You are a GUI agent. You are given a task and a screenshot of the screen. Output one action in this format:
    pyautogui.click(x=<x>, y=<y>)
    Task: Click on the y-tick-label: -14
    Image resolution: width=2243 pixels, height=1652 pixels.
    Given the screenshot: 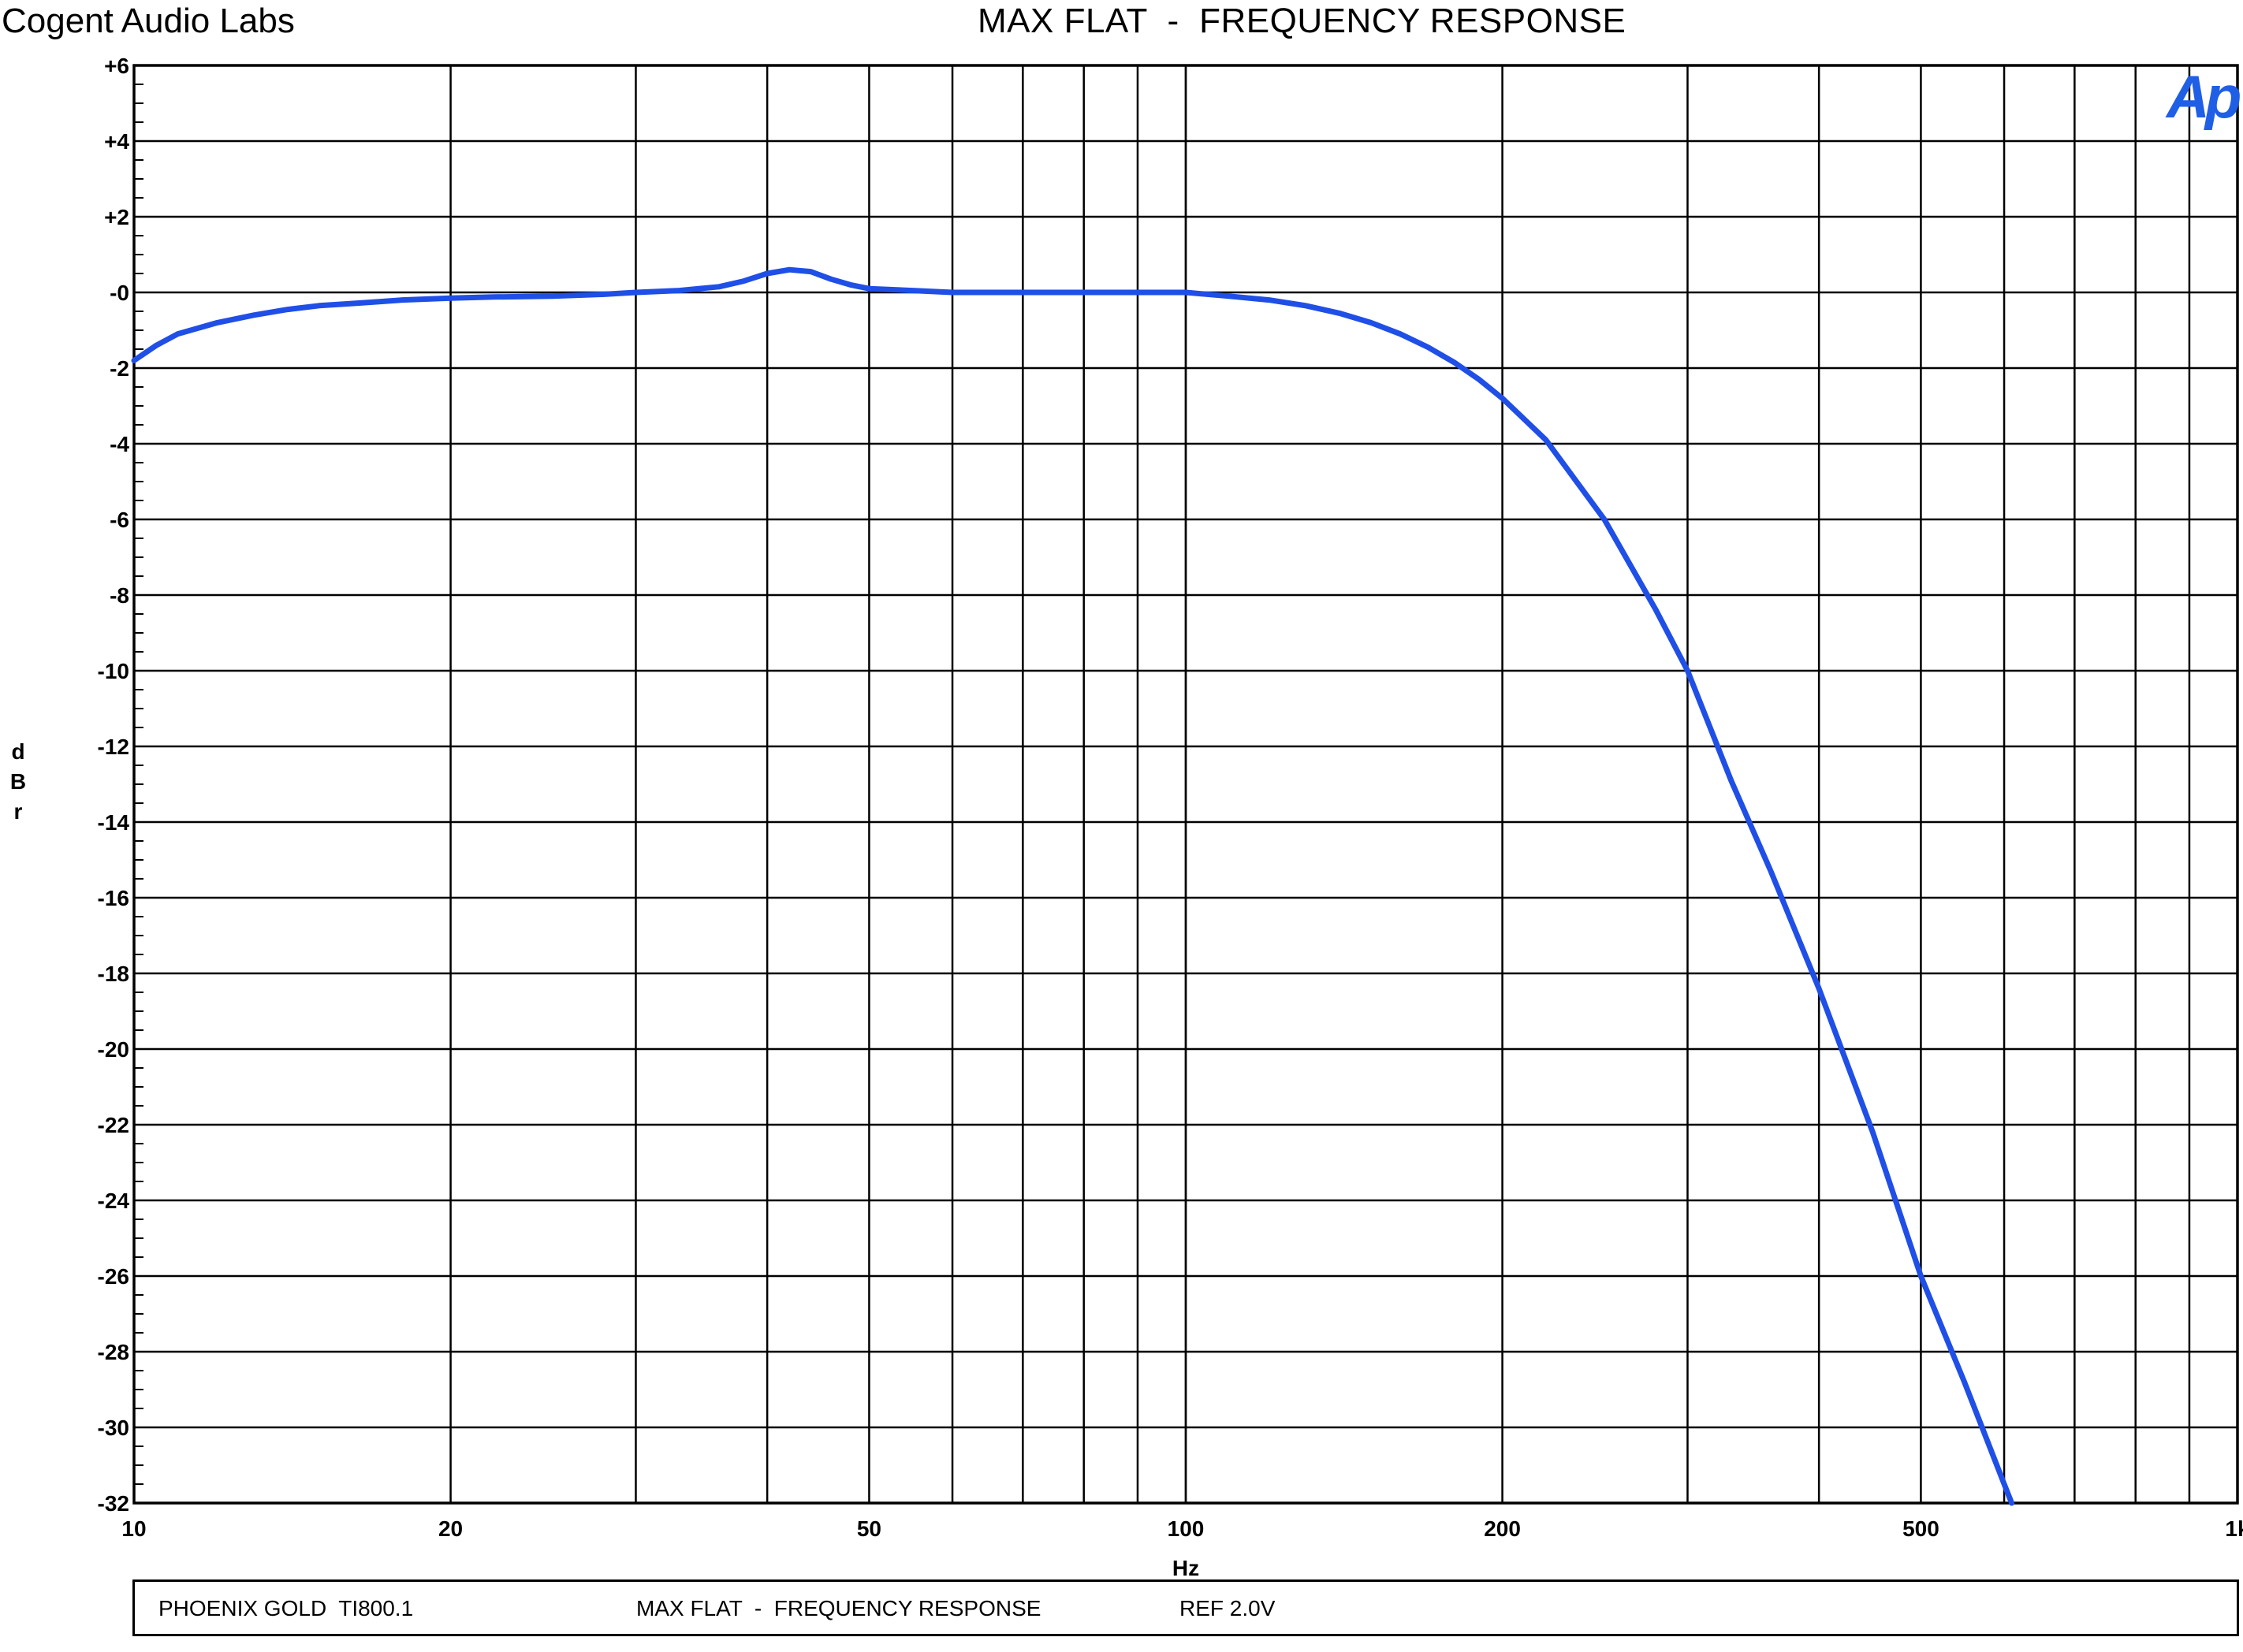 What is the action you would take?
    pyautogui.click(x=114, y=822)
    